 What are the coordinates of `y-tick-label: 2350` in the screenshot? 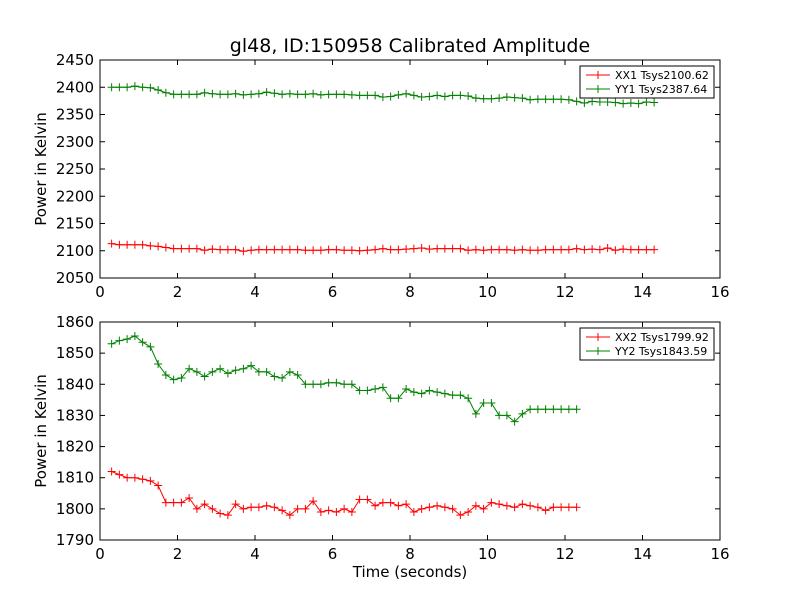 It's located at (75, 115).